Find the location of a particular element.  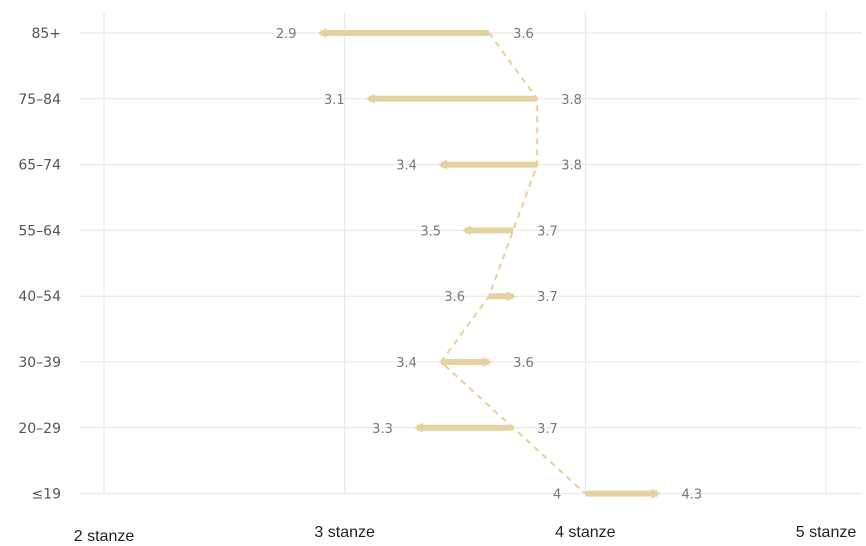

x-tick-label: 2 stanze is located at coordinates (104, 536).